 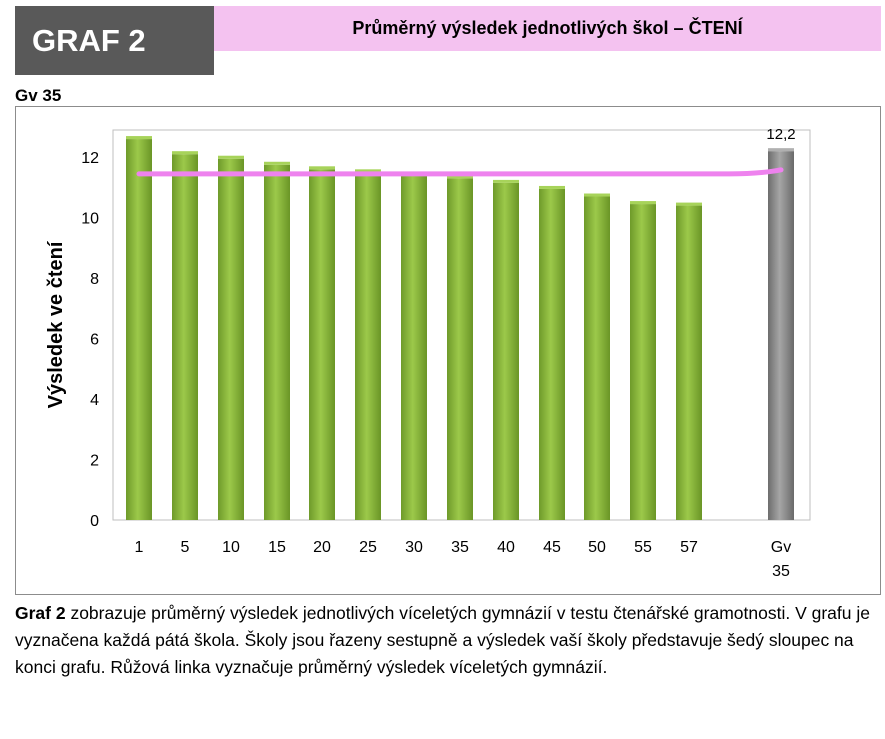 What do you see at coordinates (94, 461) in the screenshot?
I see `y-tick-label: 2` at bounding box center [94, 461].